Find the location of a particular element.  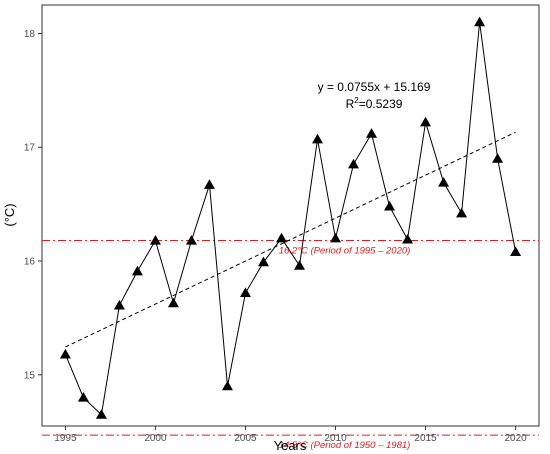

data-point-2000 is located at coordinates (155, 240).